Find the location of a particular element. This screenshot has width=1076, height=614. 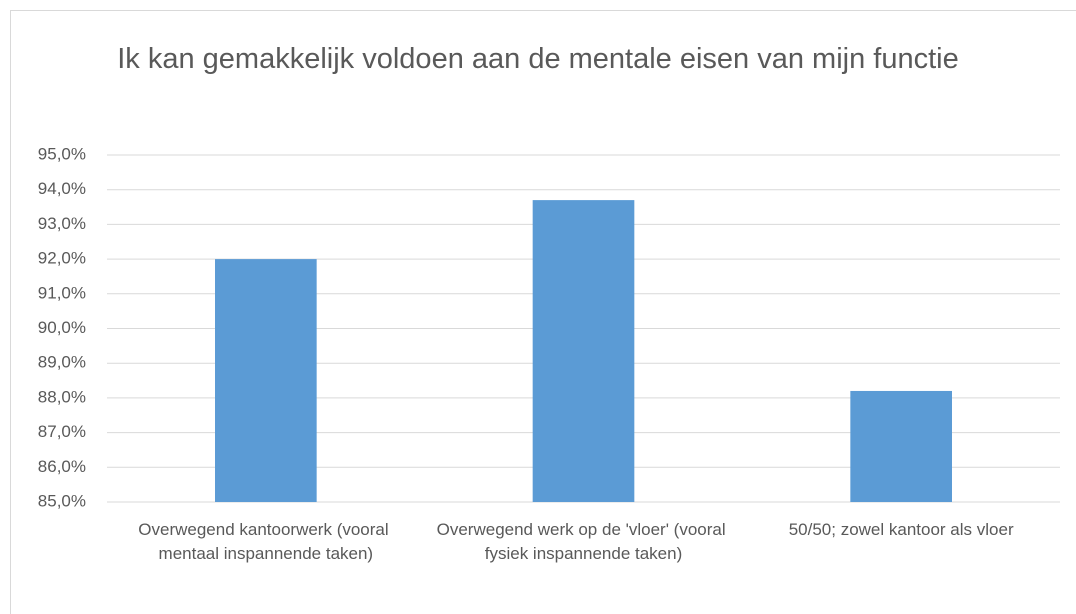

y-tick-label: 89,0% is located at coordinates (62, 362).